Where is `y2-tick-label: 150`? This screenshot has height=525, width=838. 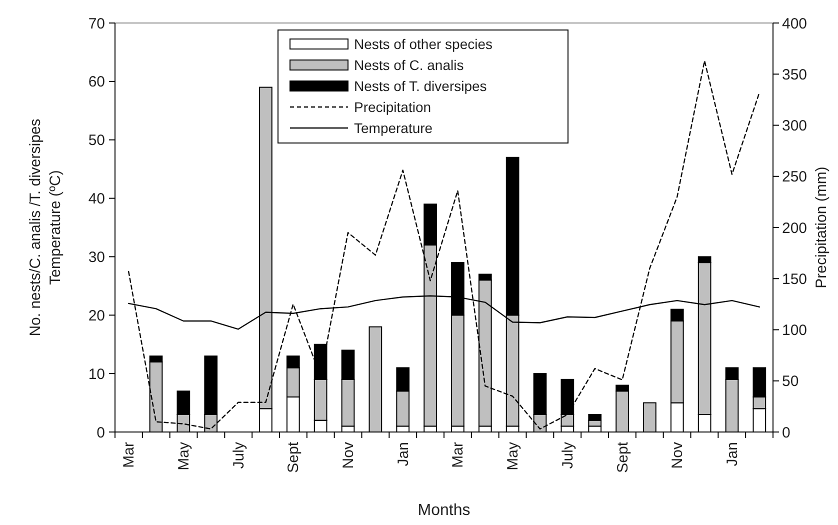 y2-tick-label: 150 is located at coordinates (795, 279).